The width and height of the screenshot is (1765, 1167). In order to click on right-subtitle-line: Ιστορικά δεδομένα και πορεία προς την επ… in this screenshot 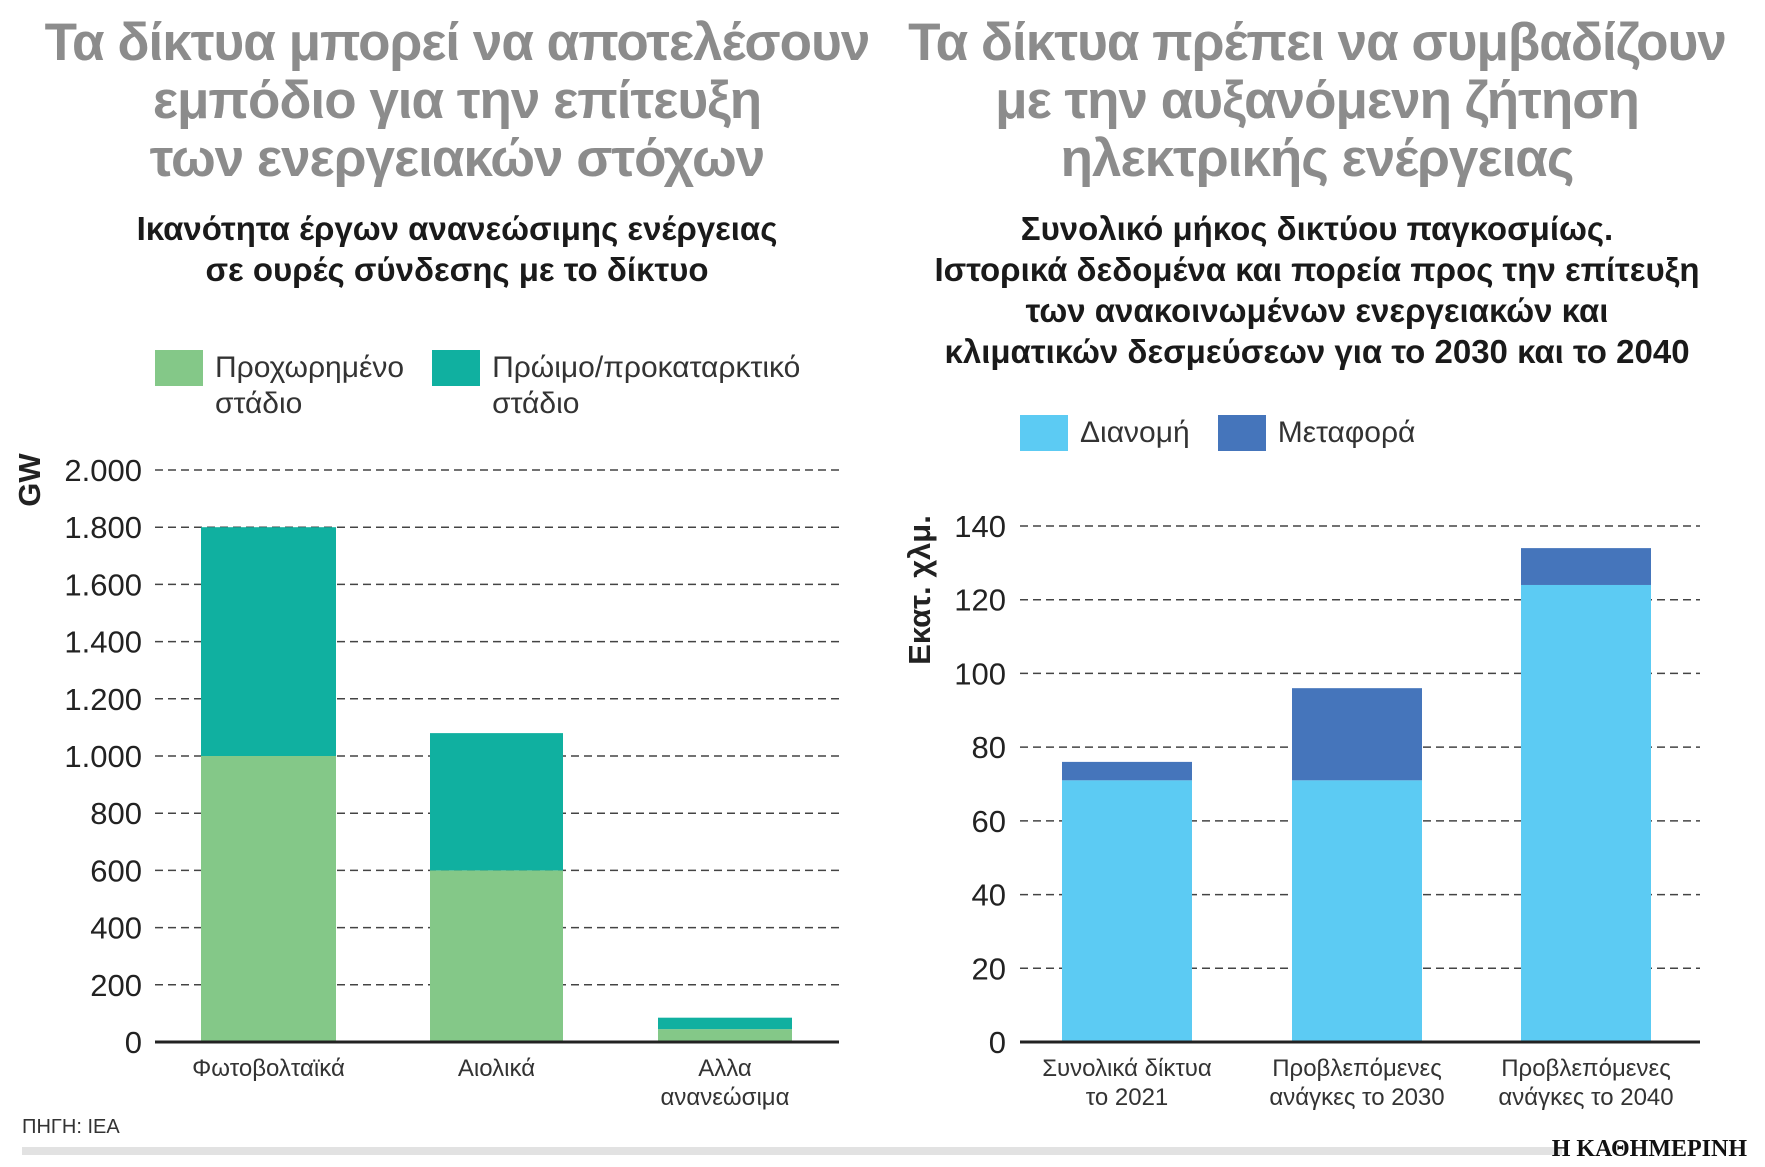, I will do `click(1317, 269)`.